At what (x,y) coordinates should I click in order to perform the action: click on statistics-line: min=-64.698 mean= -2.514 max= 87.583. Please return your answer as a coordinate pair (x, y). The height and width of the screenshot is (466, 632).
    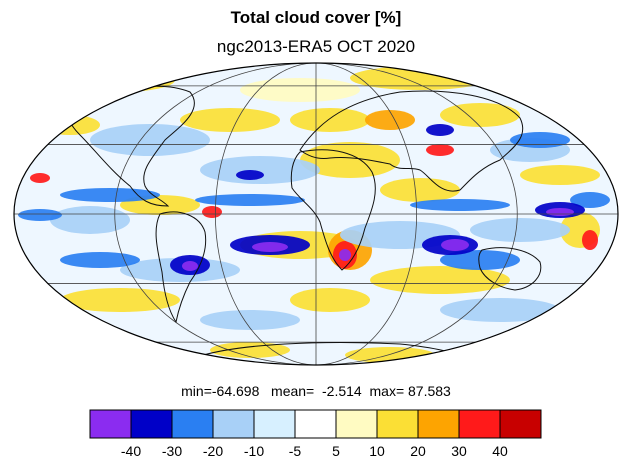
    Looking at the image, I should click on (316, 391).